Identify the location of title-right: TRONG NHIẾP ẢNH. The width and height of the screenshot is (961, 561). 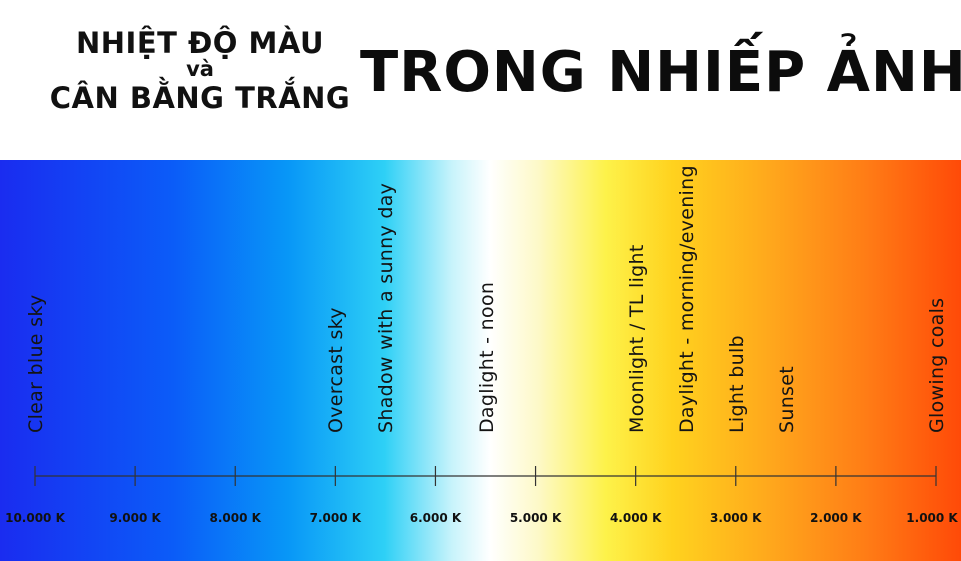
(660, 72).